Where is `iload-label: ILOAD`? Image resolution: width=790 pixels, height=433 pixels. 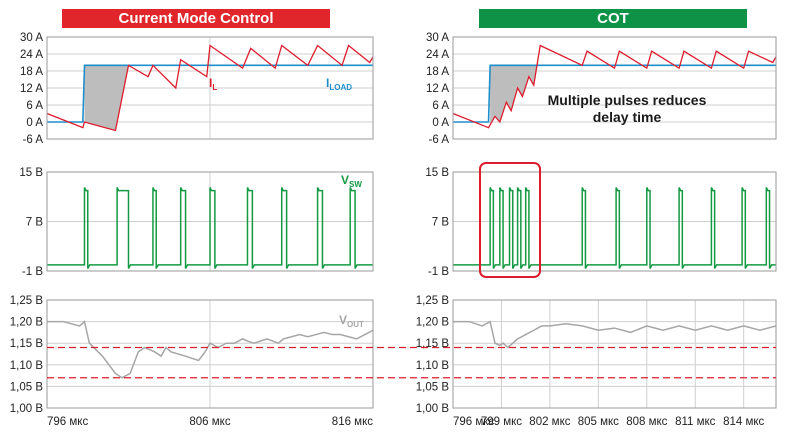
iload-label: ILOAD is located at coordinates (339, 84).